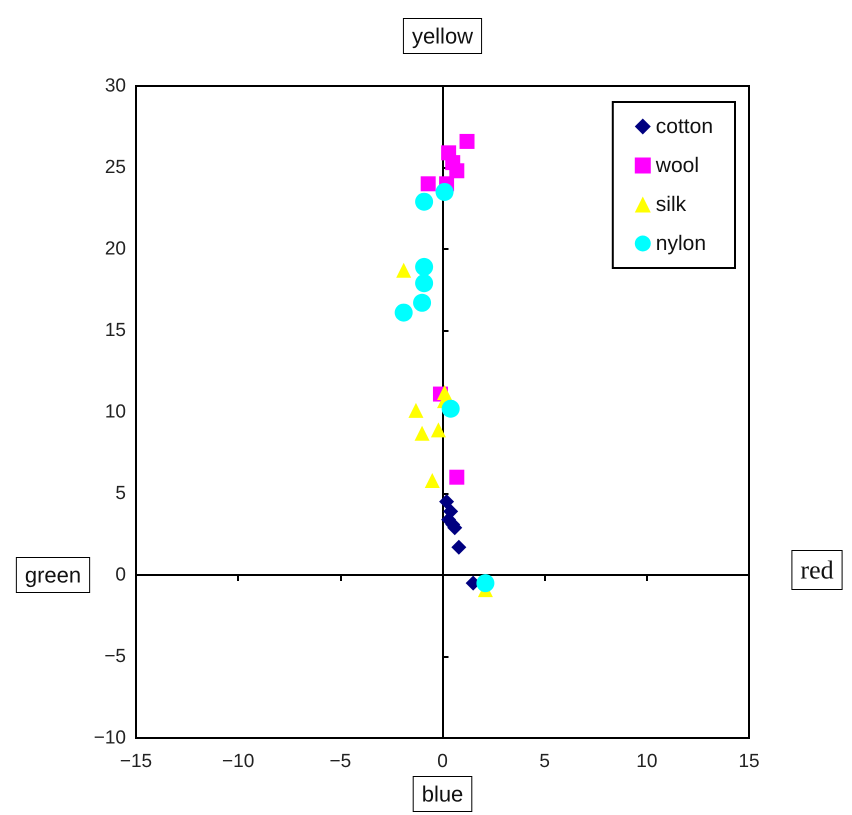 This screenshot has width=852, height=815. Describe the element at coordinates (647, 761) in the screenshot. I see `x-tick-label: 10` at that location.